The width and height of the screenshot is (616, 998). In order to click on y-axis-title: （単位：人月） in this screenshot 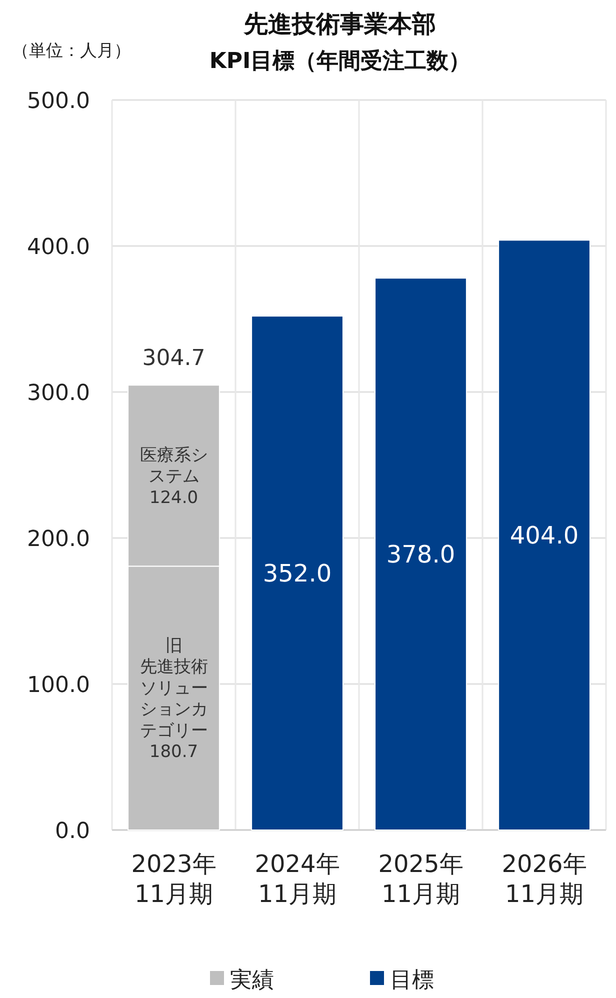, I will do `click(71, 51)`.